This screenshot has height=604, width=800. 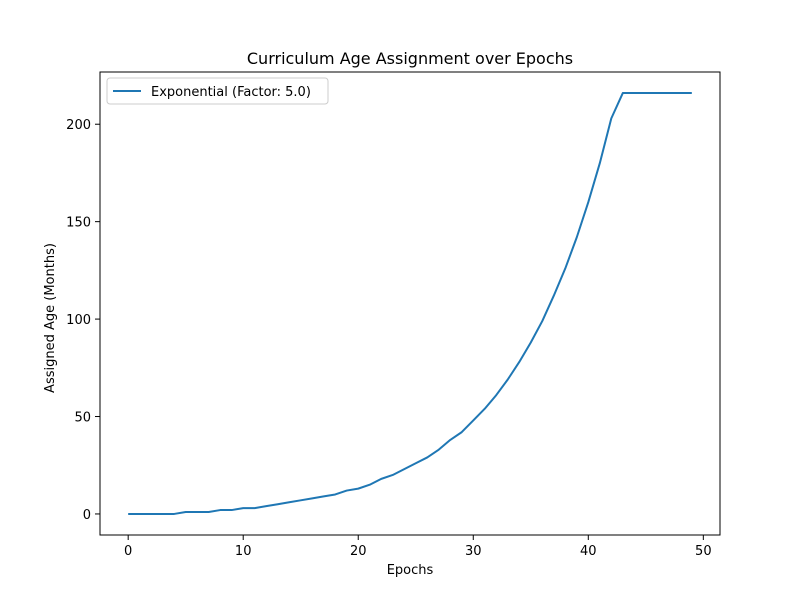 I want to click on x-tick-label: 0, so click(x=128, y=551).